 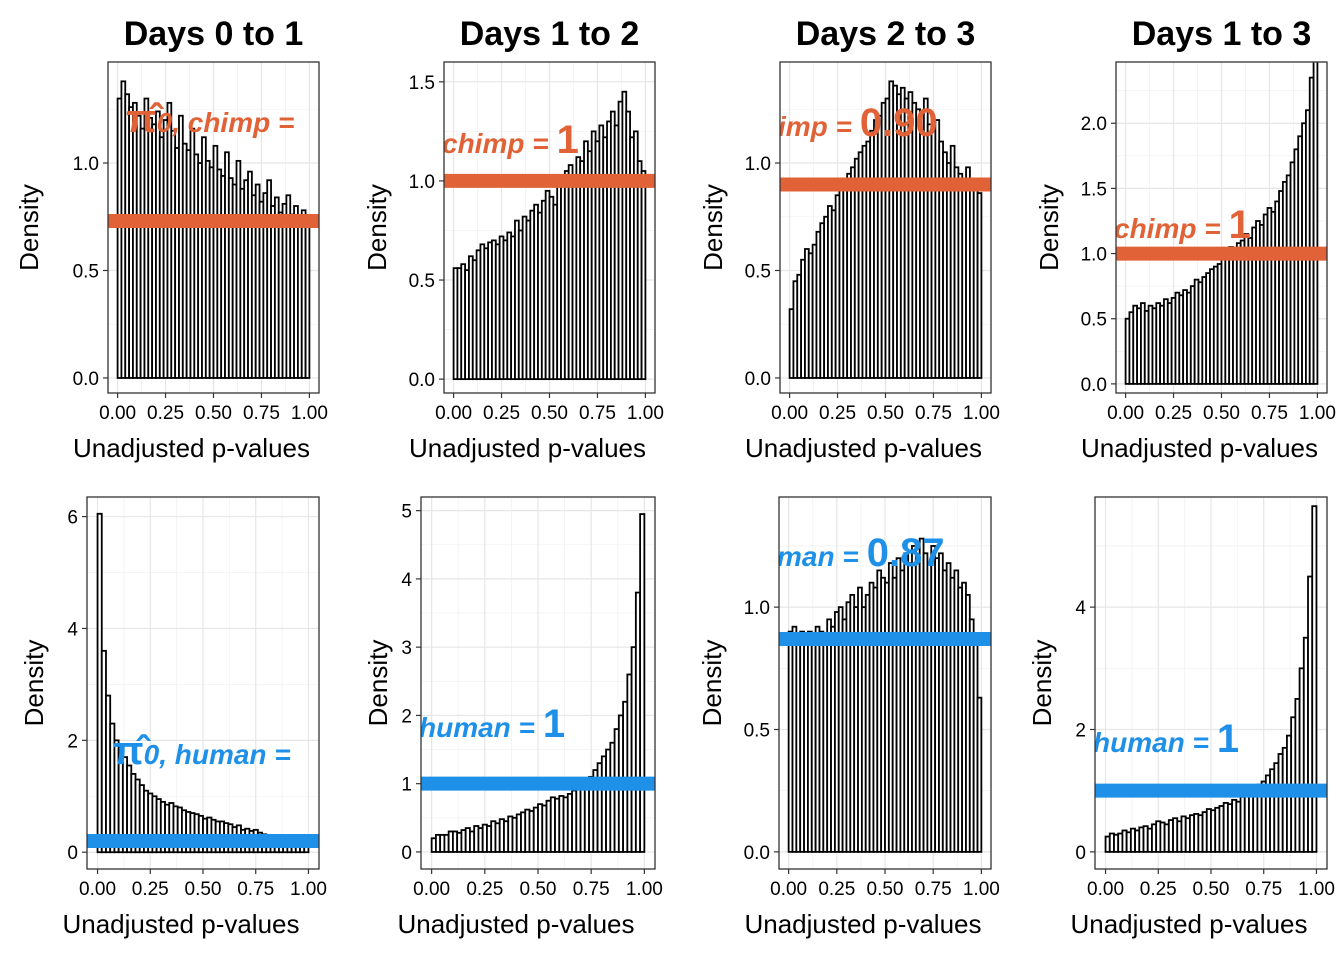 I want to click on facet-title: Days 2 to 3, so click(x=886, y=34).